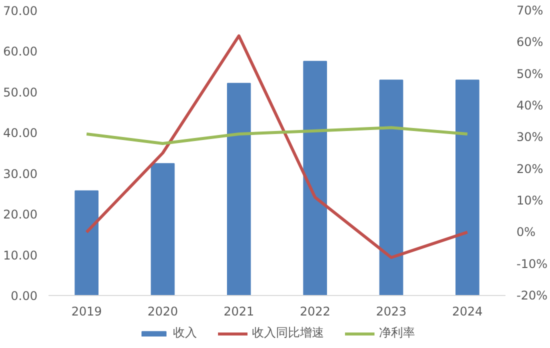 Image resolution: width=550 pixels, height=348 pixels. What do you see at coordinates (315, 311) in the screenshot?
I see `x-tick-label: 2022` at bounding box center [315, 311].